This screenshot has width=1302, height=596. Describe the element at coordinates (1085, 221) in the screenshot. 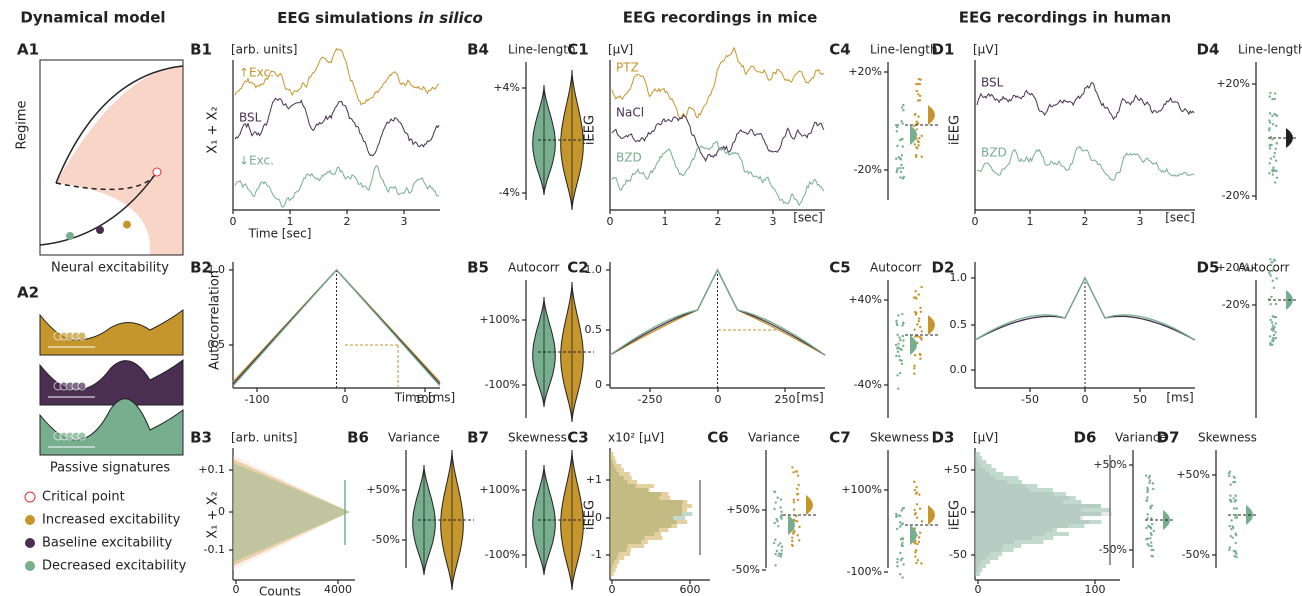

I see `label: 2` at that location.